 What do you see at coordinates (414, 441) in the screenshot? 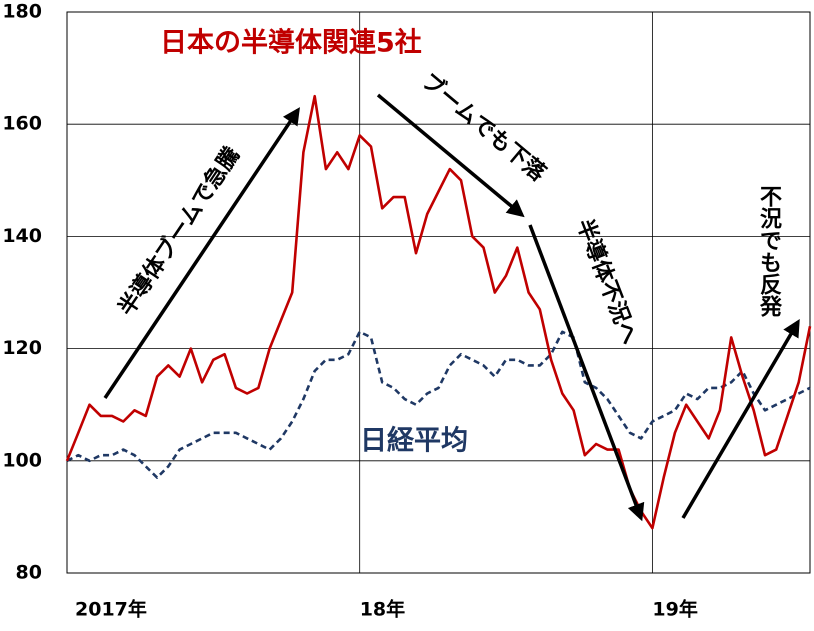
I see `series-label: 日経平均` at bounding box center [414, 441].